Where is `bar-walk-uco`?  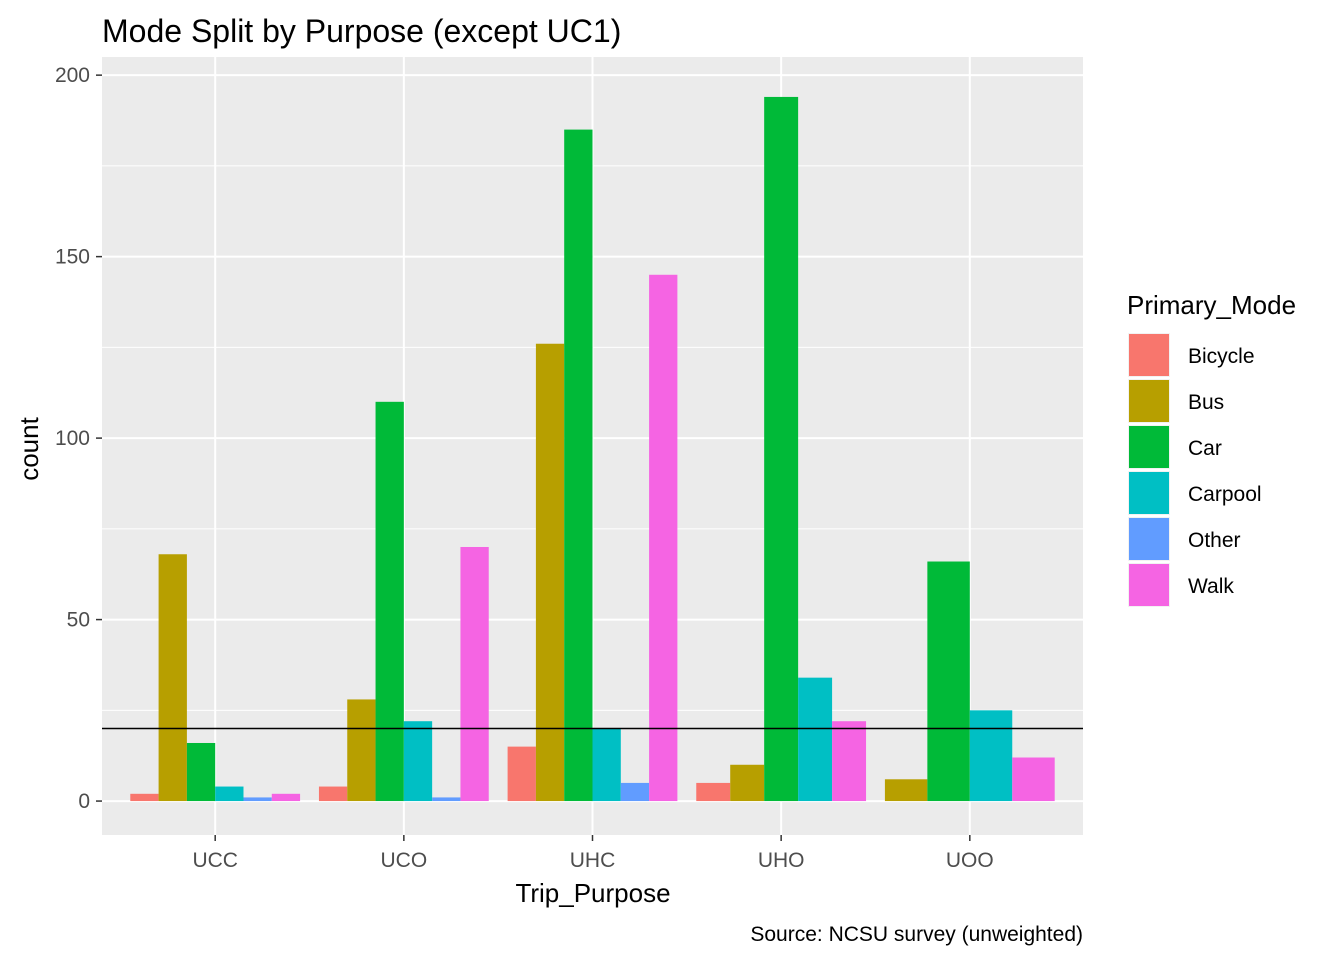
bar-walk-uco is located at coordinates (474, 674).